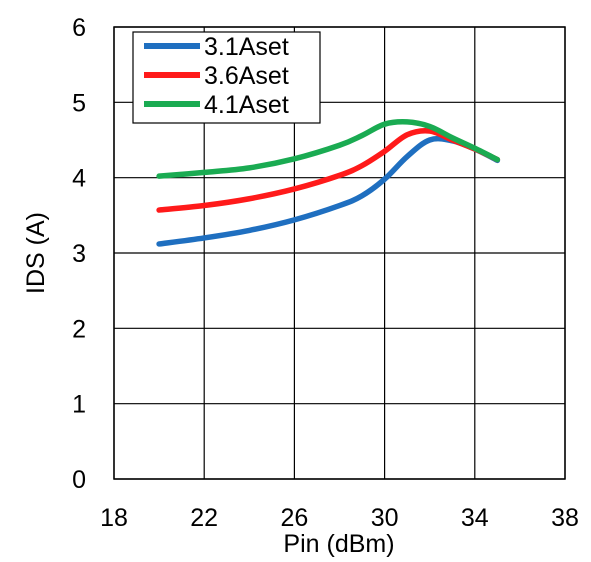 The width and height of the screenshot is (591, 562). I want to click on y-tick-label: 4, so click(79, 179).